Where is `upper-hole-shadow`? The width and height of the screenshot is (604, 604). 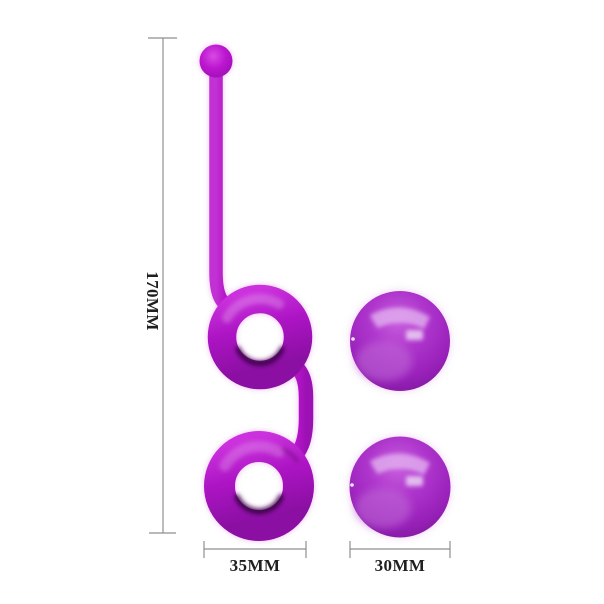
upper-hole-shadow is located at coordinates (260, 356).